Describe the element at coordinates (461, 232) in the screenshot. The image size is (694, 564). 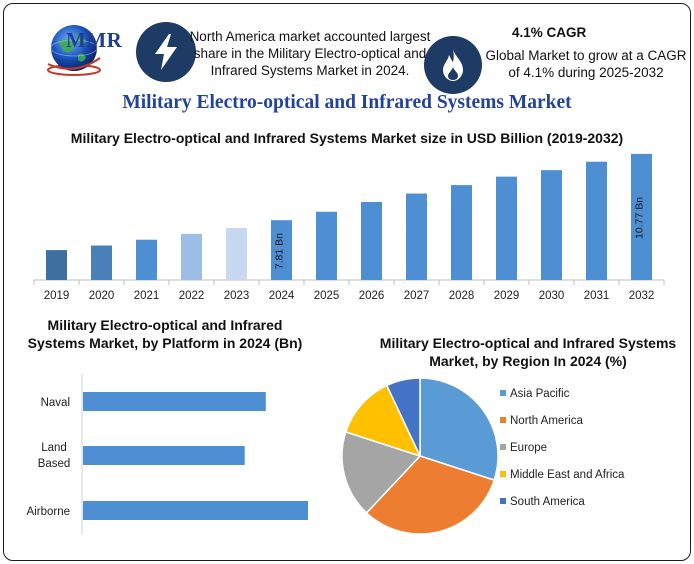
I see `bar-2028` at that location.